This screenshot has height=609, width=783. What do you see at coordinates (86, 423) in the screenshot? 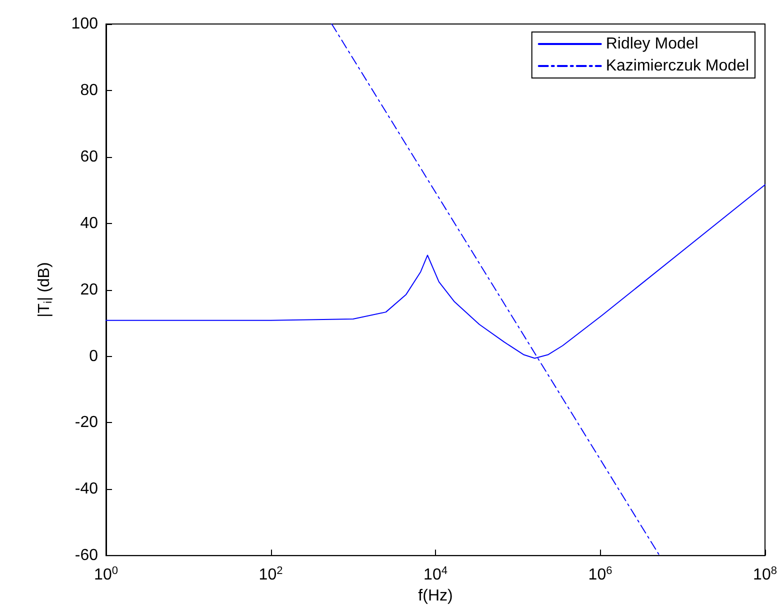
I see `y-tick-label: -20` at bounding box center [86, 423].